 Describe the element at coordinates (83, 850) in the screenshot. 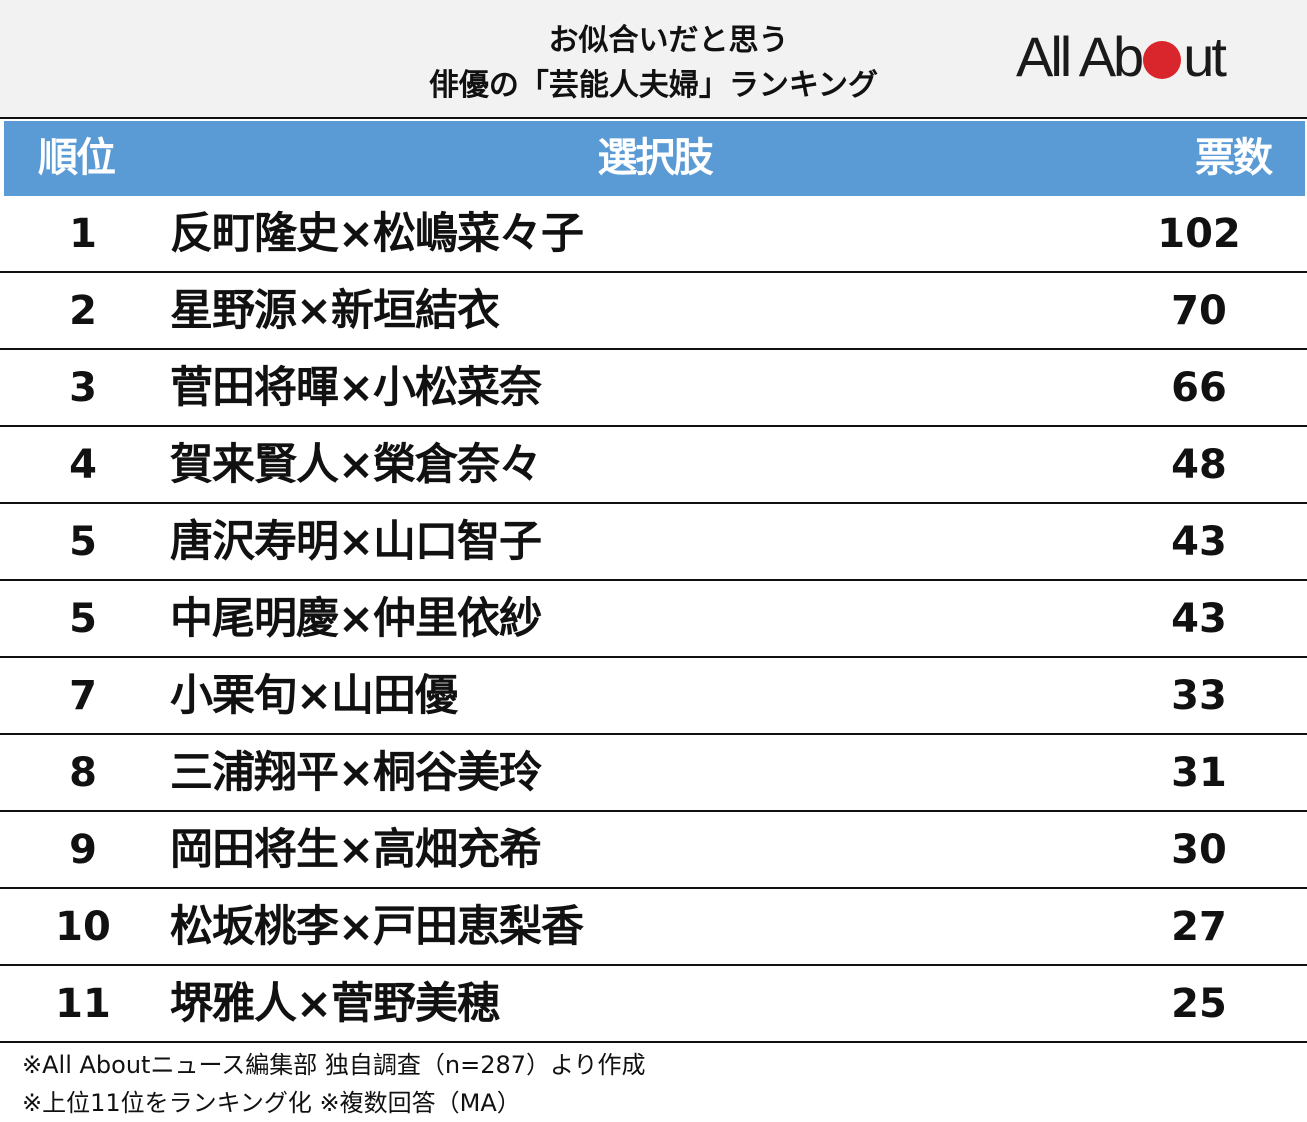

I see `rank-cell: 9` at that location.